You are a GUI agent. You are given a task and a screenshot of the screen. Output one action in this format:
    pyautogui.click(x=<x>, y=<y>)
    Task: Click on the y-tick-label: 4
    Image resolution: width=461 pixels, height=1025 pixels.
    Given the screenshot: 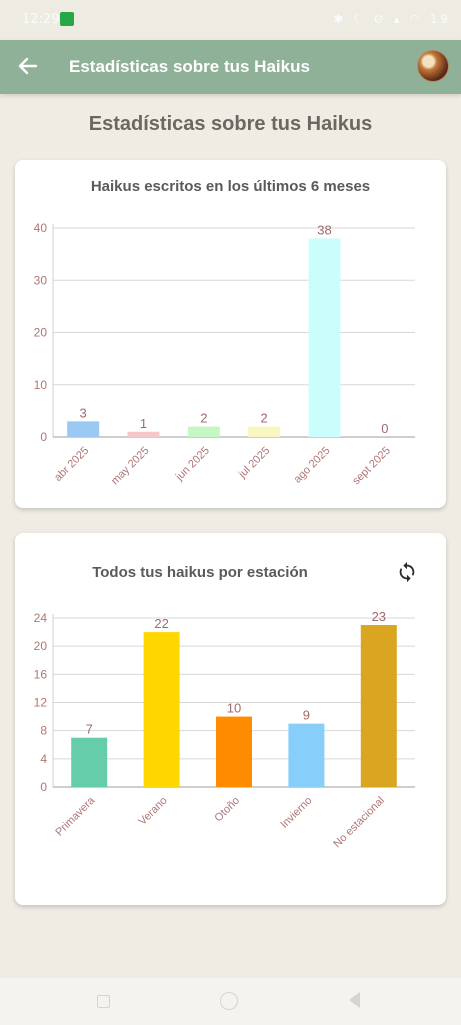 What is the action you would take?
    pyautogui.click(x=43, y=759)
    